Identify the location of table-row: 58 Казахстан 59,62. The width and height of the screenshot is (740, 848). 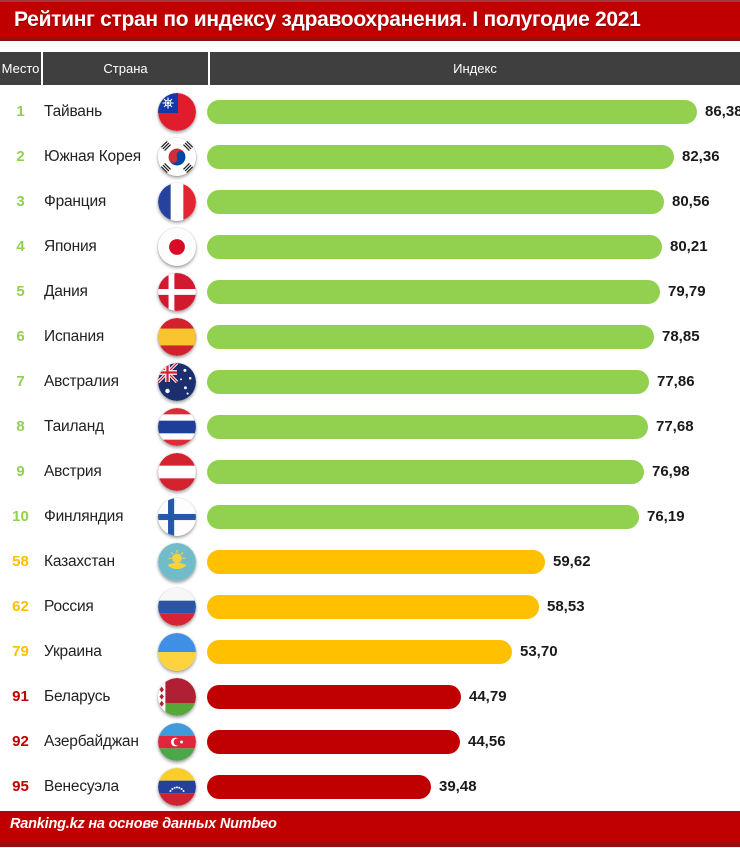
(370, 561).